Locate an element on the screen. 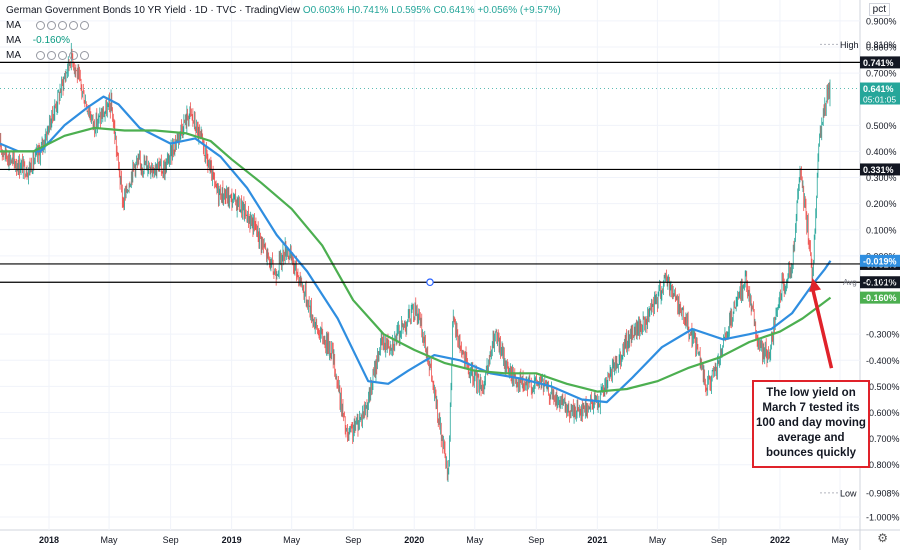 The width and height of the screenshot is (900, 550). y-tick-label: -0.800% is located at coordinates (883, 465).